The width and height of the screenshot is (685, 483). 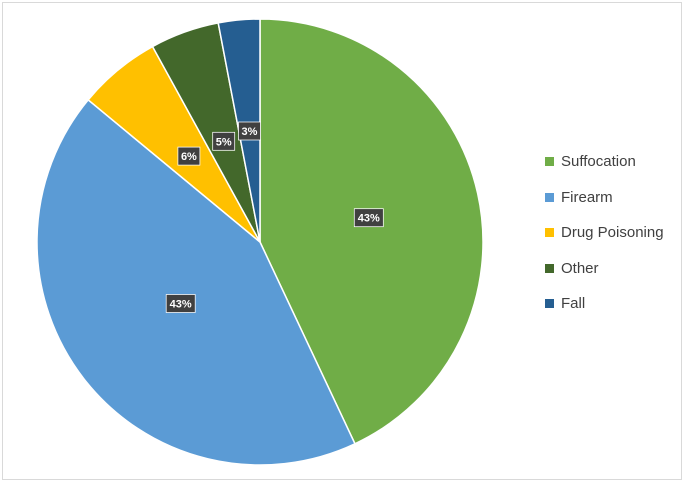 What do you see at coordinates (549, 233) in the screenshot?
I see `legend-swatch-drug-poisoning` at bounding box center [549, 233].